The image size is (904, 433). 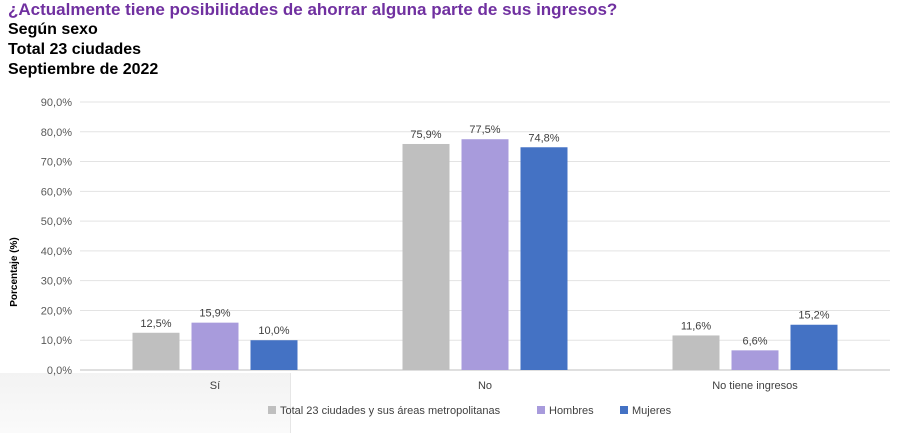 I want to click on subtitle-sex: Según sexo, so click(x=53, y=29).